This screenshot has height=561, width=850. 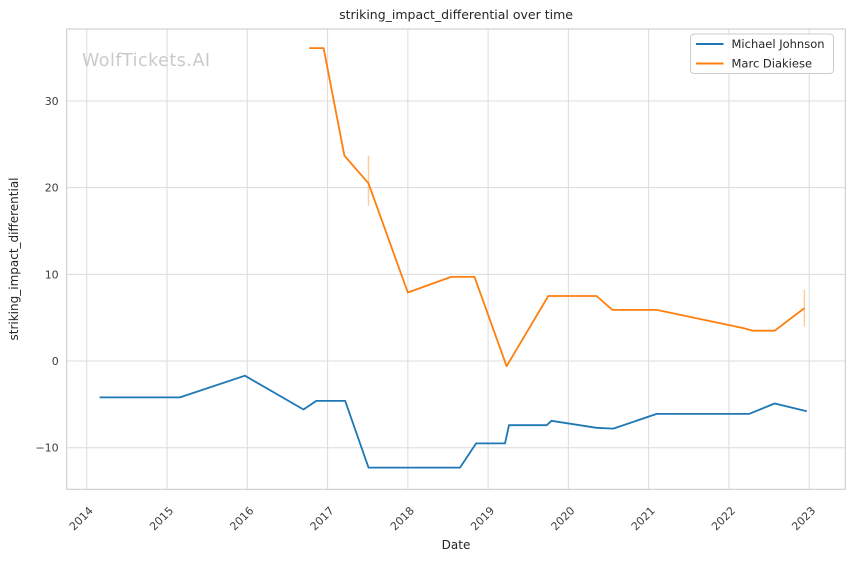 I want to click on x-tick-label: 2014, so click(x=81, y=518).